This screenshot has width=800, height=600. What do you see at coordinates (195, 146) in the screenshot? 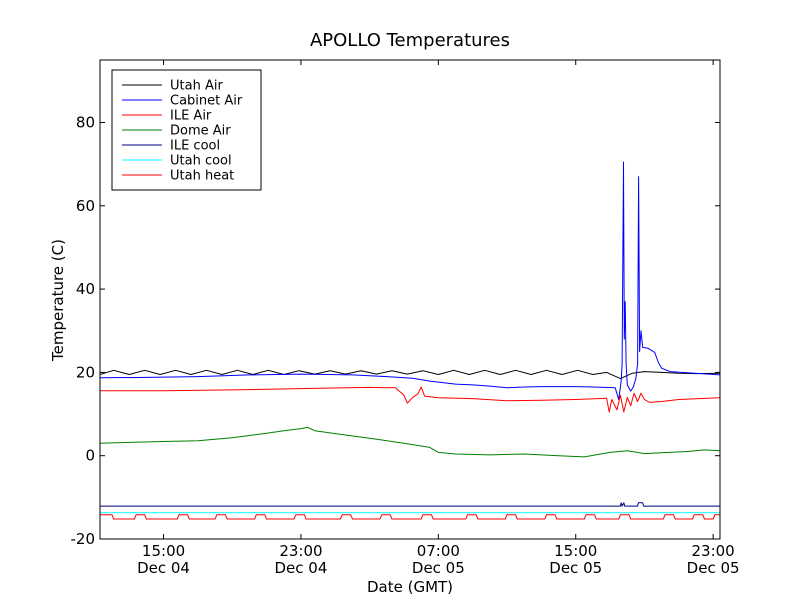
I see `legend-label: ILE cool` at bounding box center [195, 146].